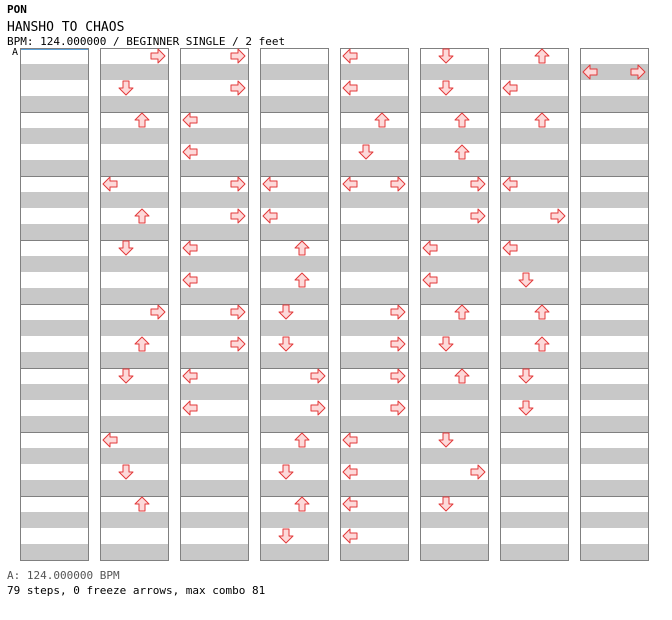 The height and width of the screenshot is (620, 672). What do you see at coordinates (54, 49) in the screenshot?
I see `bpm-marker-line` at bounding box center [54, 49].